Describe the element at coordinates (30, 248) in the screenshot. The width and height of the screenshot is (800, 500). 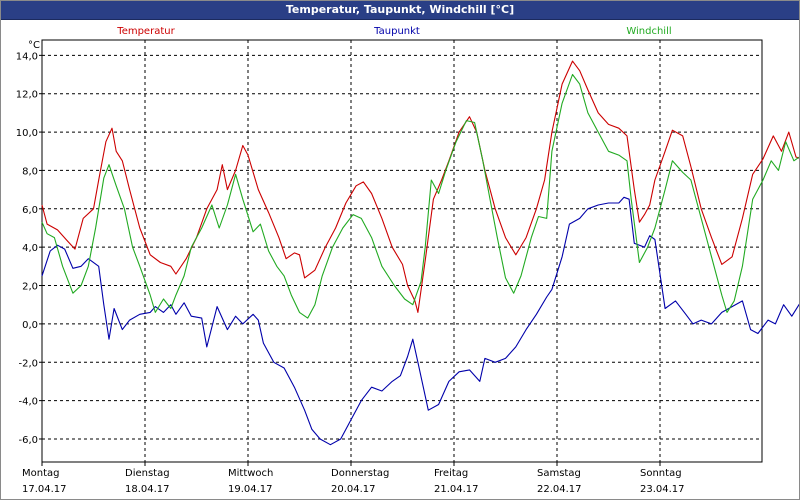
I see `y-tick-label: 4,0` at that location.